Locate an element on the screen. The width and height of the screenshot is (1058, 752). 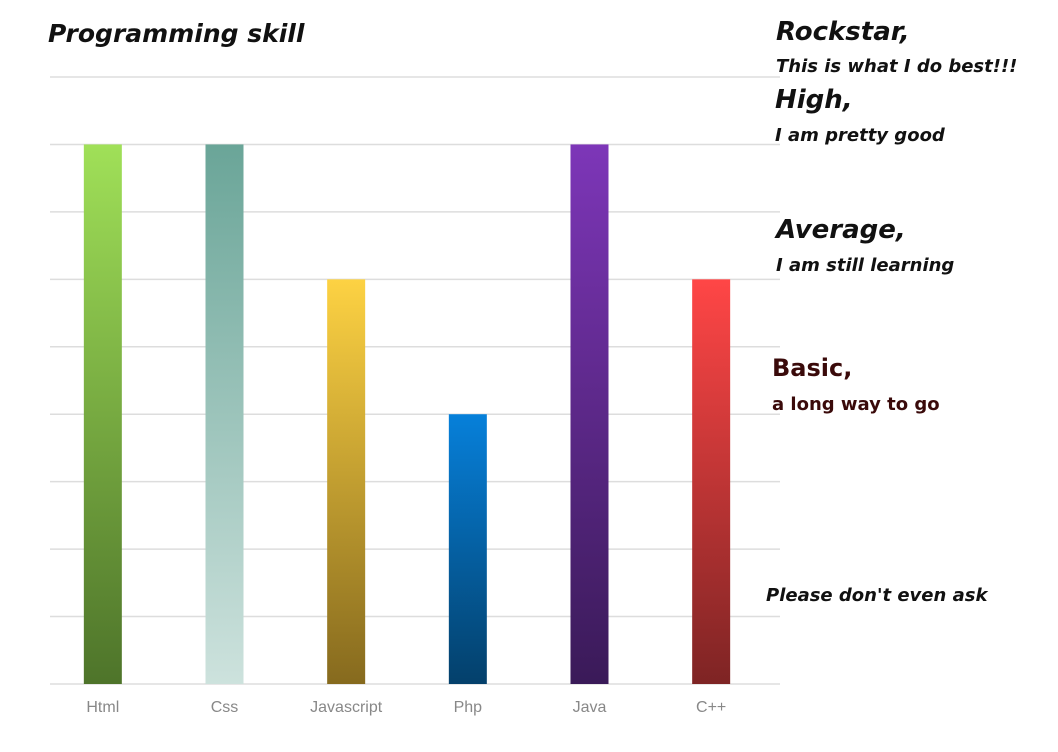
x-tick-label: C++ is located at coordinates (711, 707).